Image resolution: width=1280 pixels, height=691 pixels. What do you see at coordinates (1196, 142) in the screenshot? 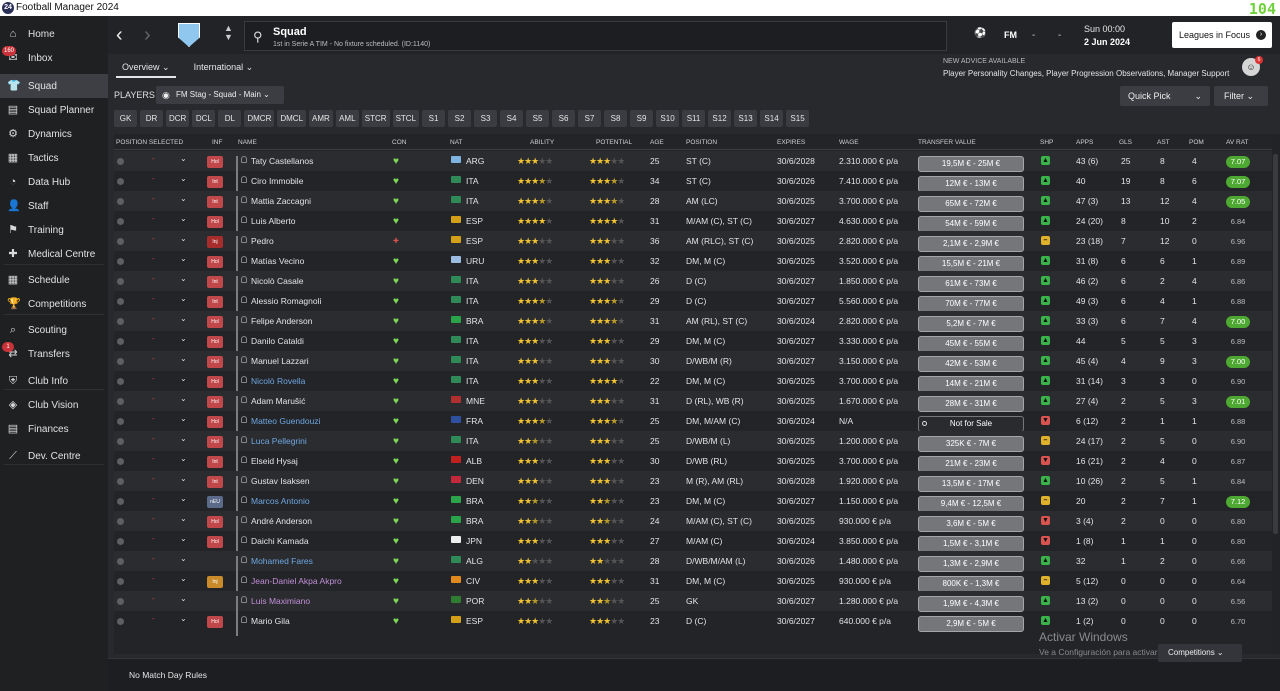
I see `col-pom: POM` at bounding box center [1196, 142].